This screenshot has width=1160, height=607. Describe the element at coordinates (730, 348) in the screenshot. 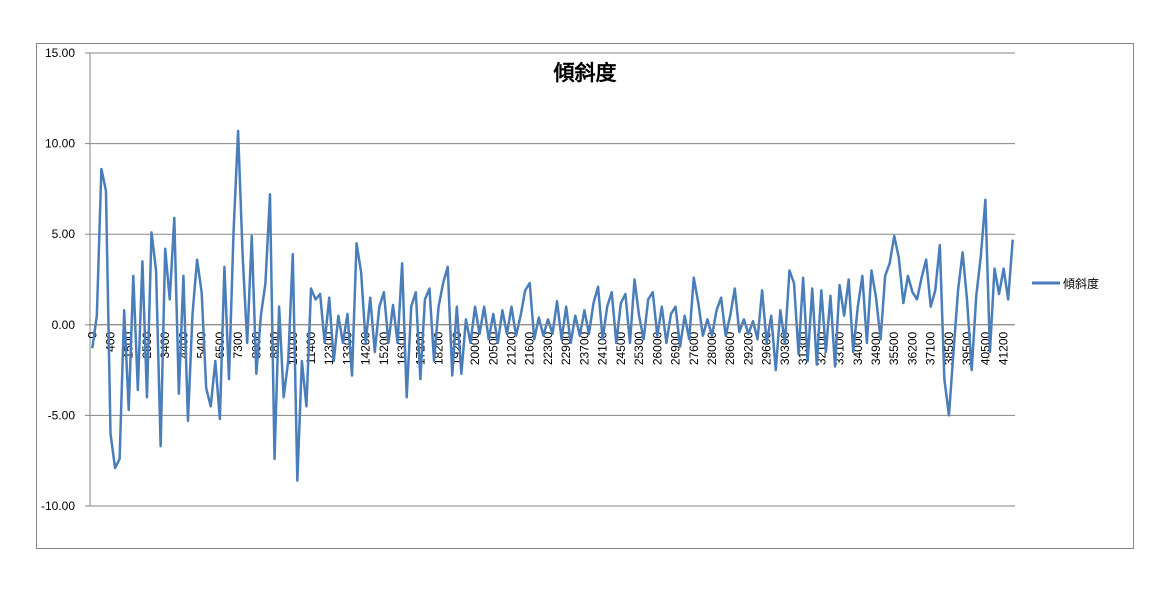

I see `x-tick-label: 28600` at that location.